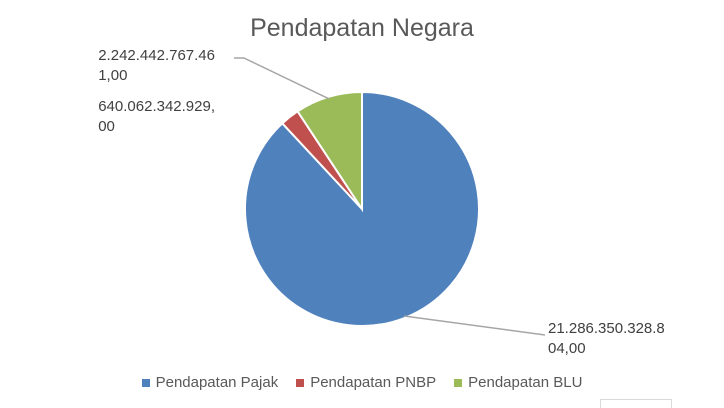  I want to click on legend-item-pajak: Pendapatan Pajak, so click(210, 382).